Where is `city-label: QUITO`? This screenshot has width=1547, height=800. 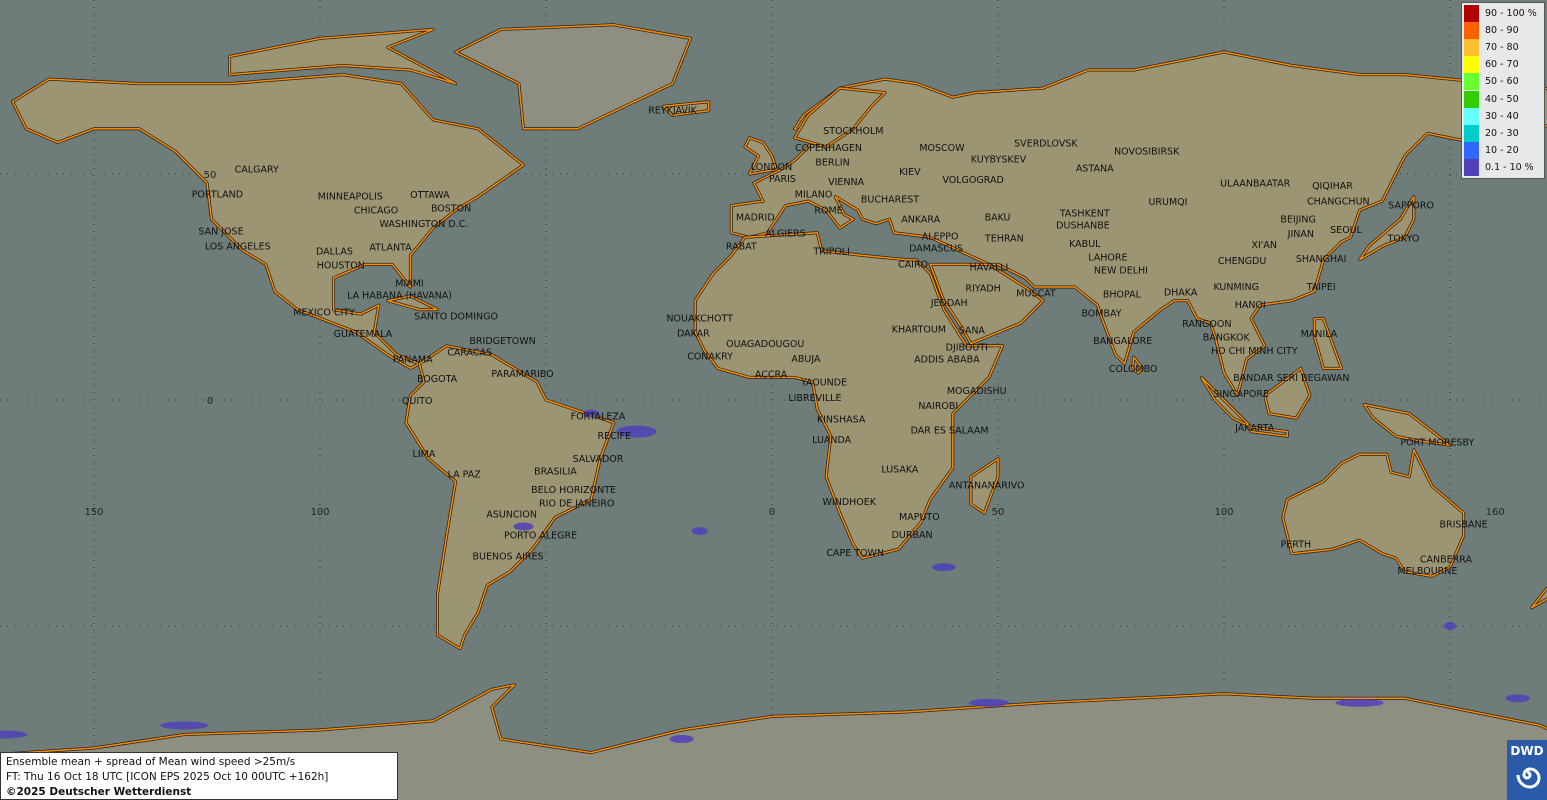
city-label: QUITO is located at coordinates (417, 401).